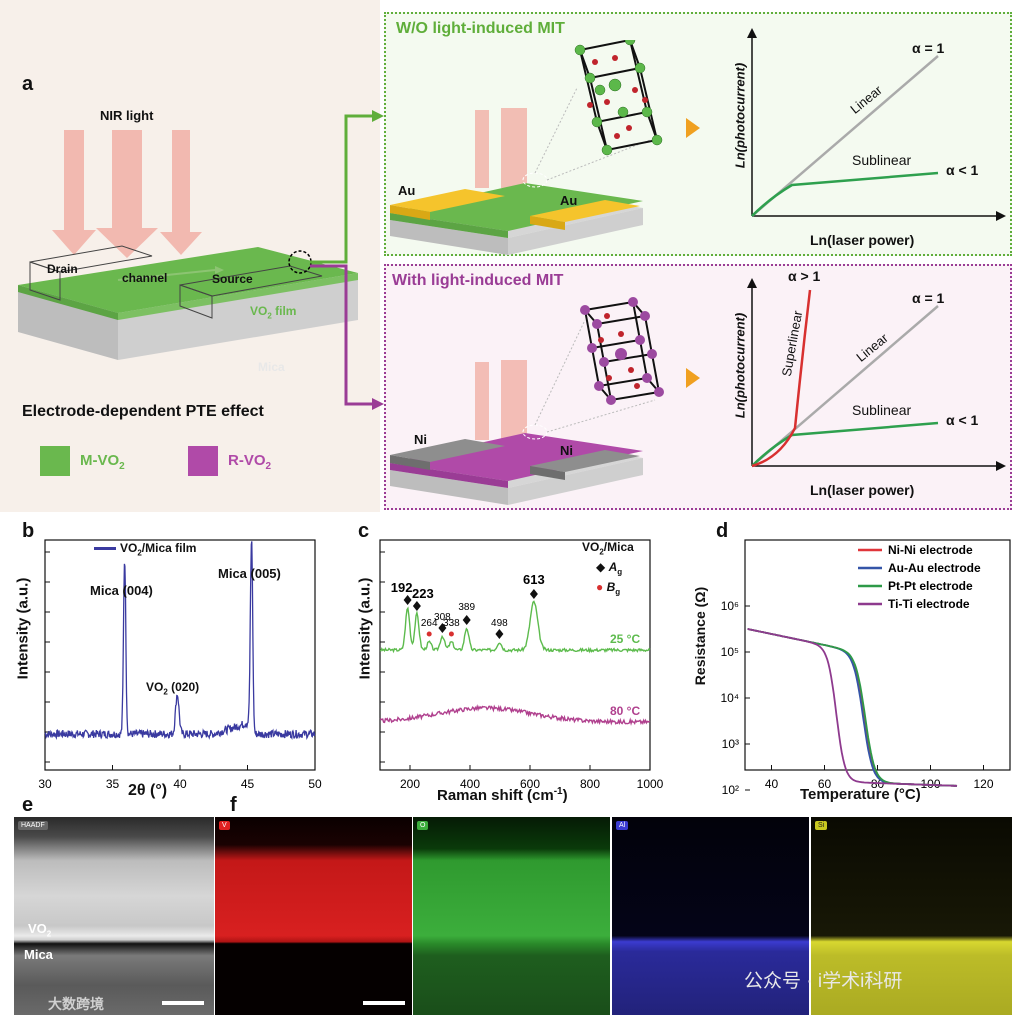 The height and width of the screenshot is (1026, 1026). Describe the element at coordinates (451, 623) in the screenshot. I see `raman-peak-label: 338` at that location.